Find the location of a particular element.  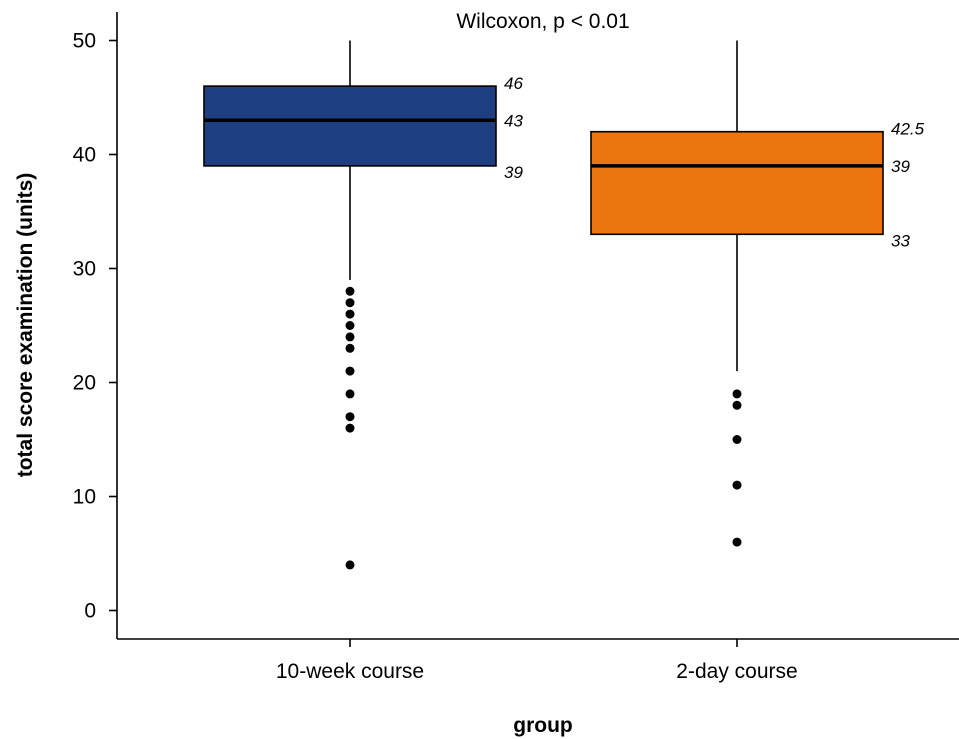

q3-label: 42.5 is located at coordinates (908, 129).